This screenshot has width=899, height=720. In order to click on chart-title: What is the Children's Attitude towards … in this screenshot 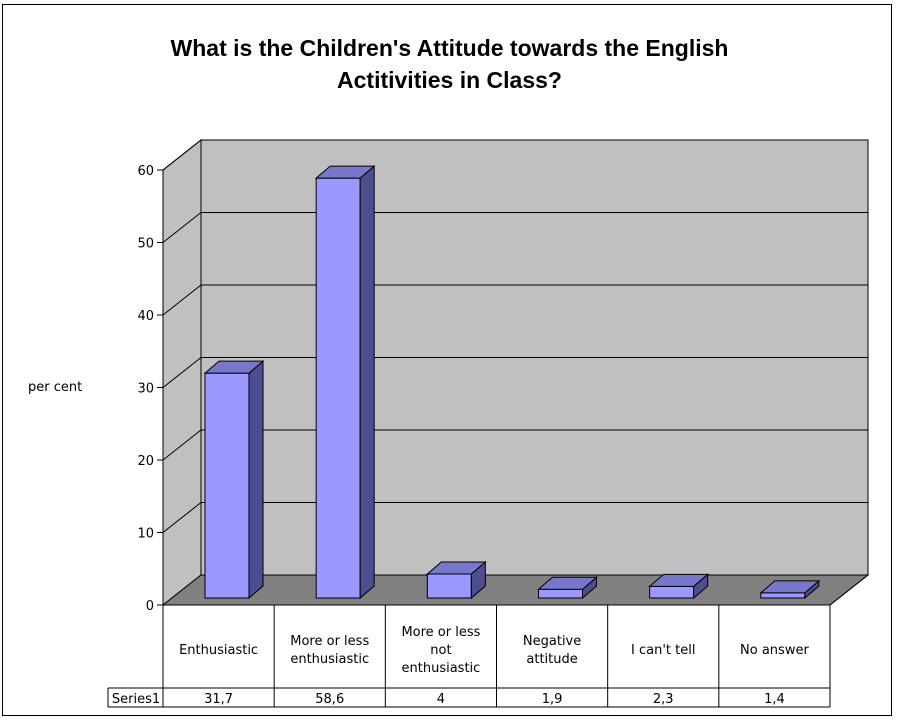, I will do `click(449, 64)`.